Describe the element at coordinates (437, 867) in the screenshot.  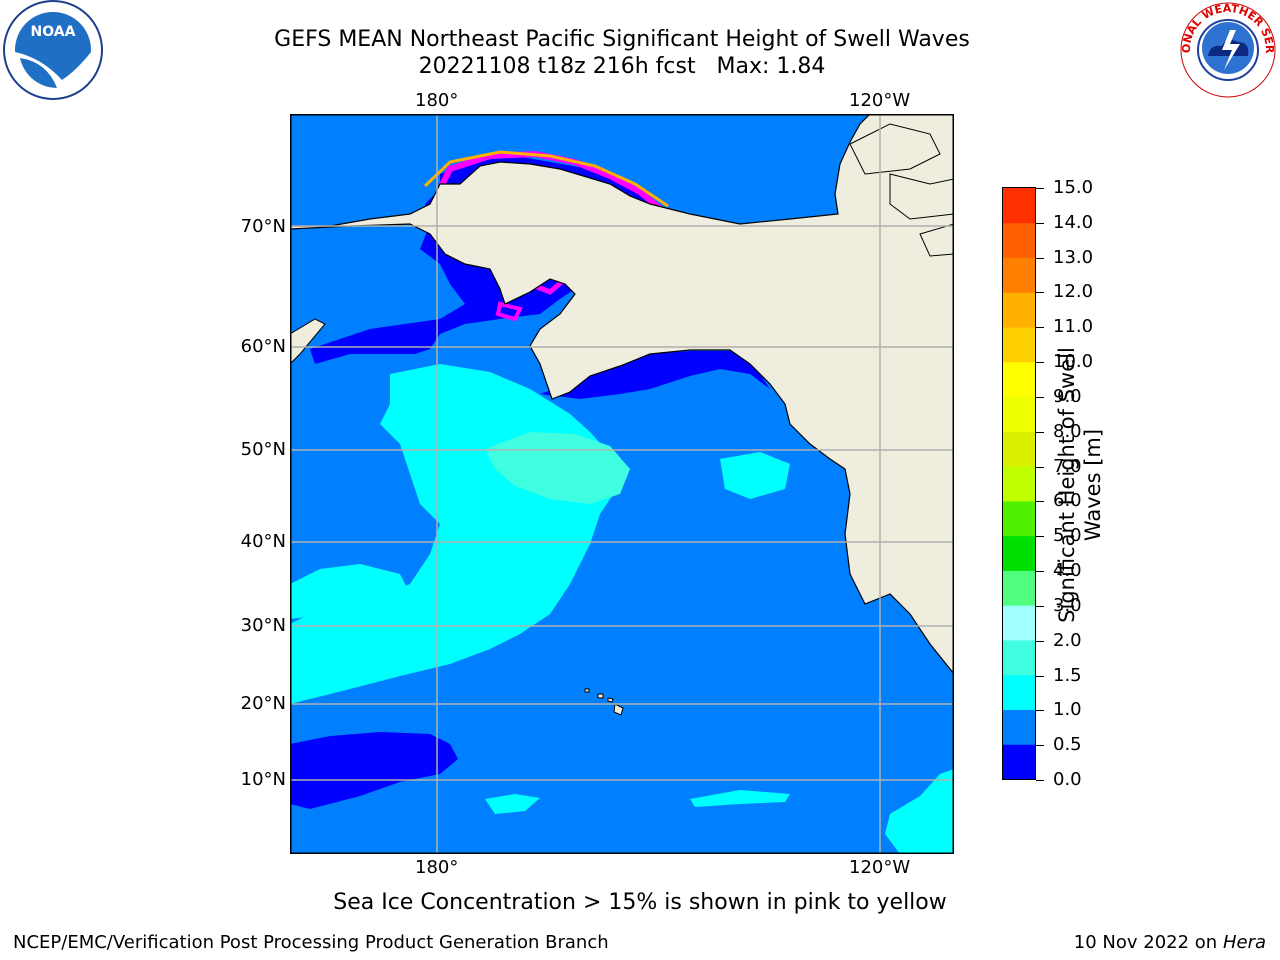
I see `lon-label-bottom-180: 180°` at that location.